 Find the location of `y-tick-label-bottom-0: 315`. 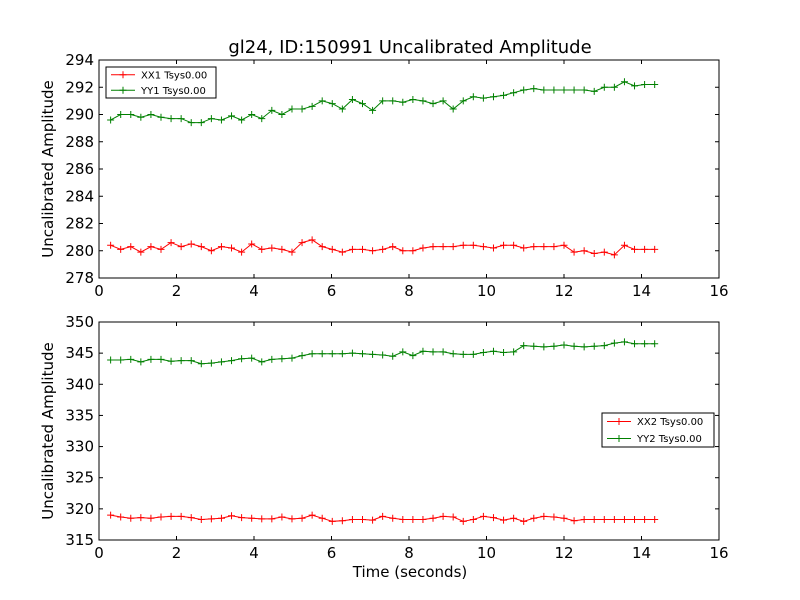

y-tick-label-bottom-0: 315 is located at coordinates (79, 540).